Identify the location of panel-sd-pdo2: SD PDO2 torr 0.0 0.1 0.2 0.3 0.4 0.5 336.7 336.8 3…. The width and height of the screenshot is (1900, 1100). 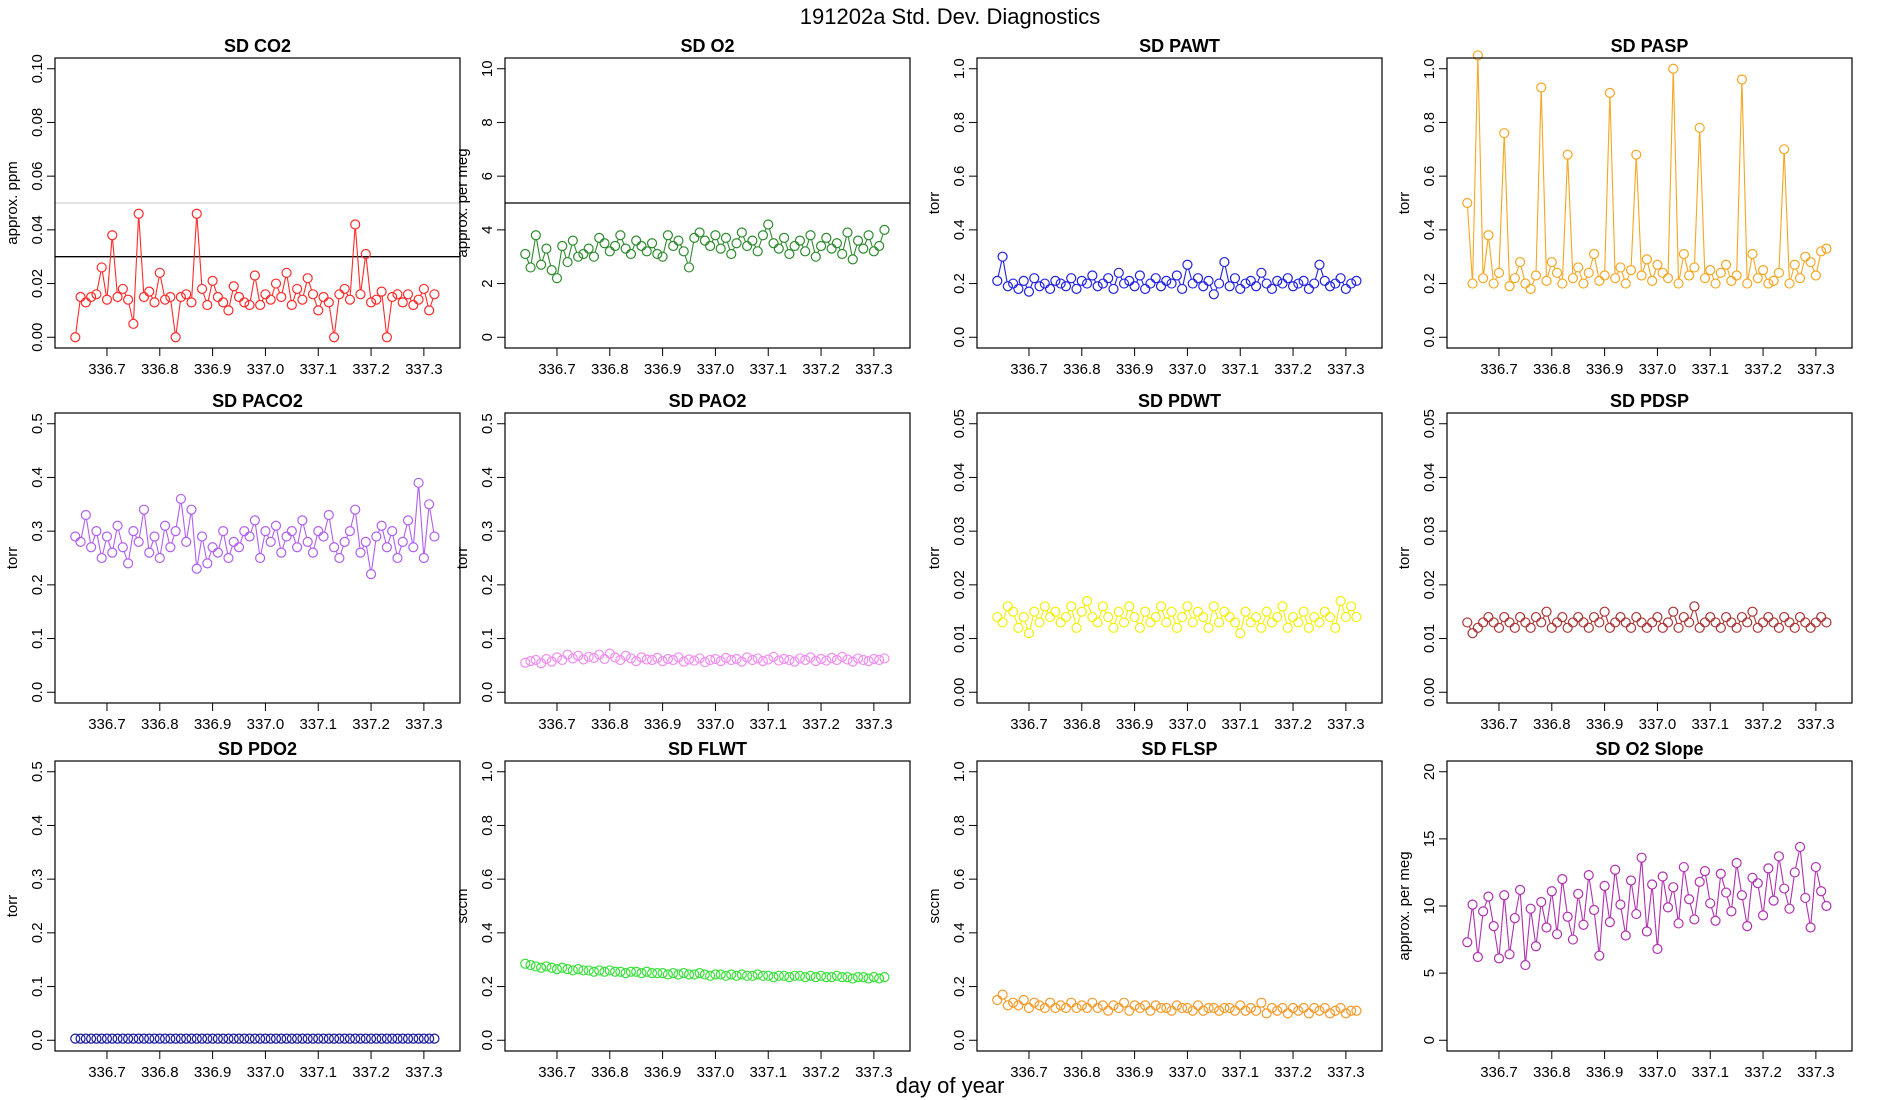
(232, 910).